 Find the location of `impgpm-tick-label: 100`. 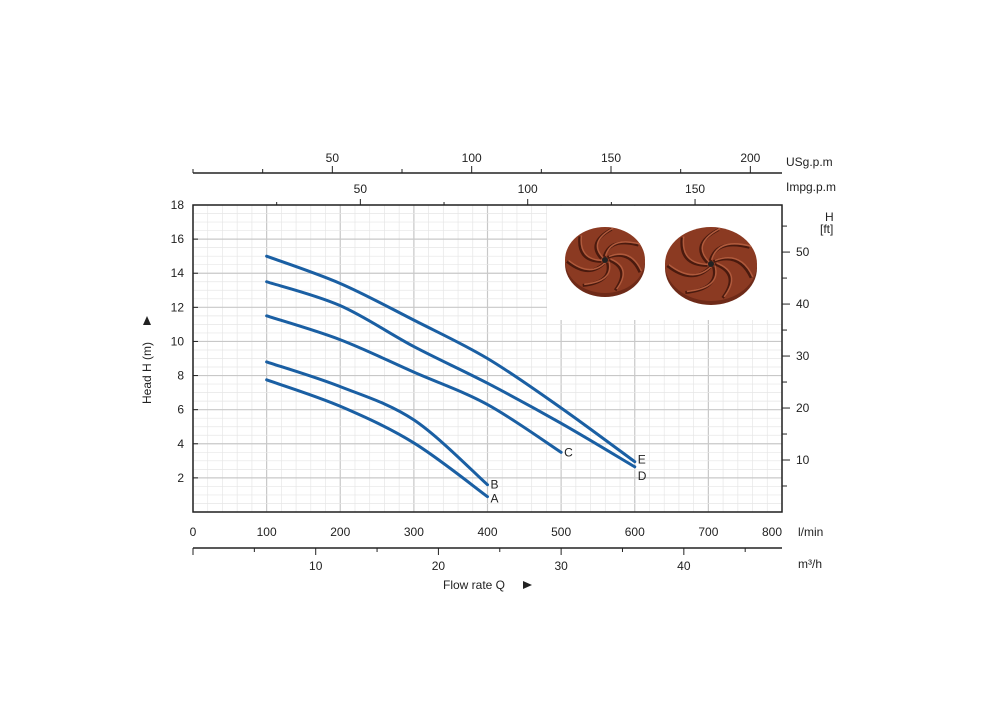

impgpm-tick-label: 100 is located at coordinates (528, 189).